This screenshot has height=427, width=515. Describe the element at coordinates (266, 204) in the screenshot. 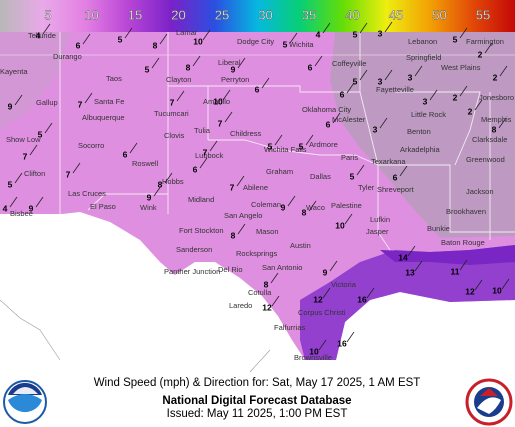

I see `city-label: Coleman` at that location.